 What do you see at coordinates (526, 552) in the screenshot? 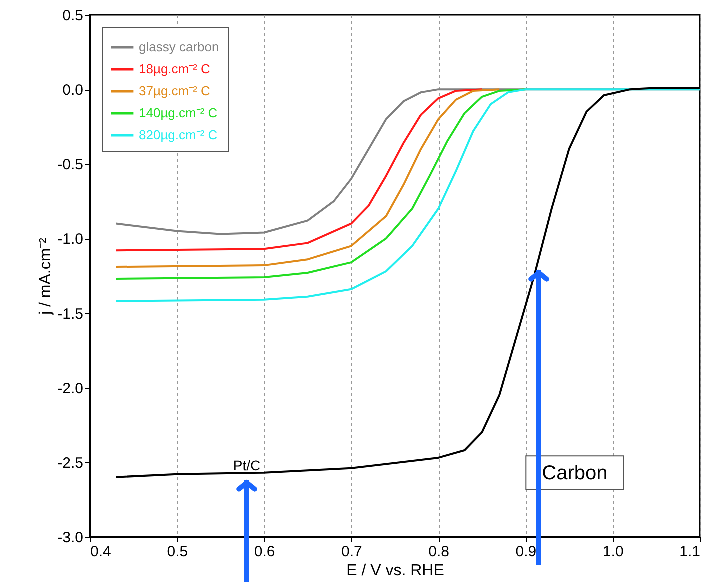
I see `x-tick-label: 0.9` at bounding box center [526, 552].